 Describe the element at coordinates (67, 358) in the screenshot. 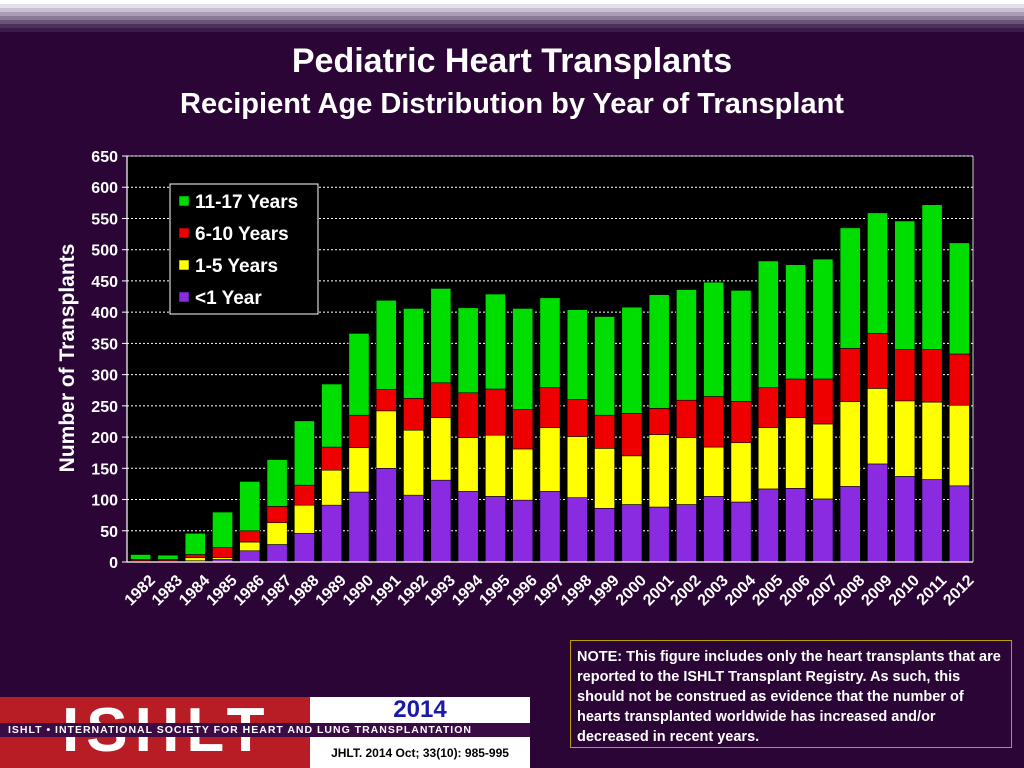

I see `y-axis-label: Number of Transplants` at that location.